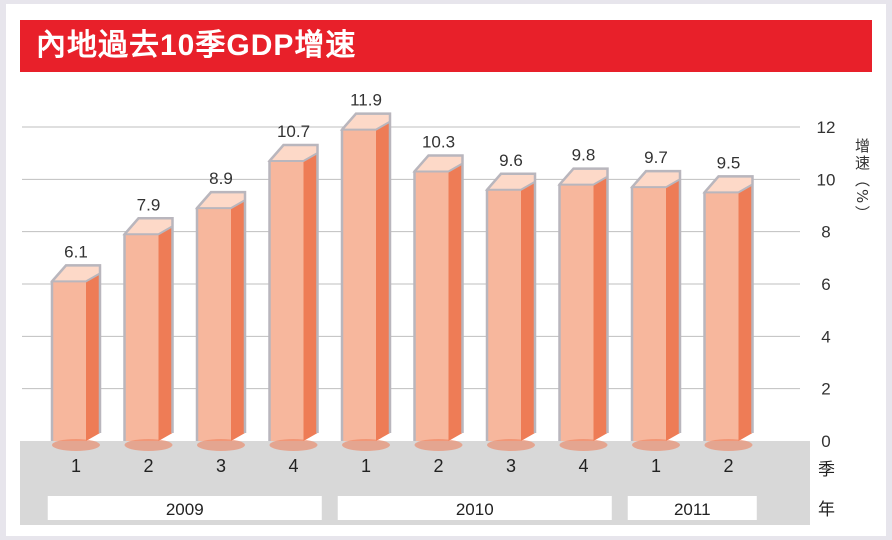 This screenshot has width=892, height=540. I want to click on year-axis-label: 年, so click(826, 510).